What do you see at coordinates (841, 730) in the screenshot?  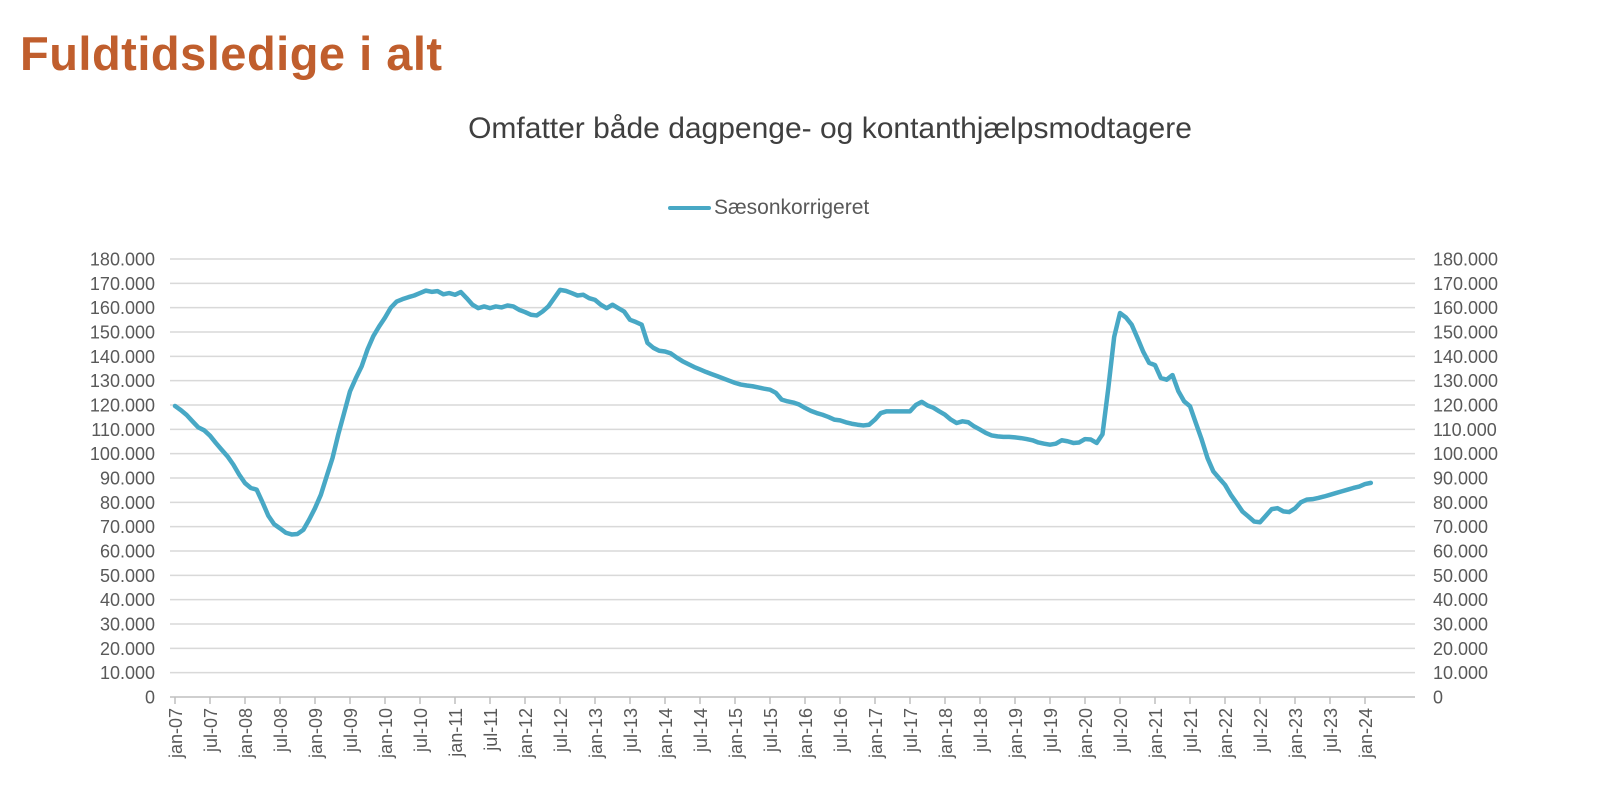 I see `x-axis-tick-label: jul-16` at bounding box center [841, 730].